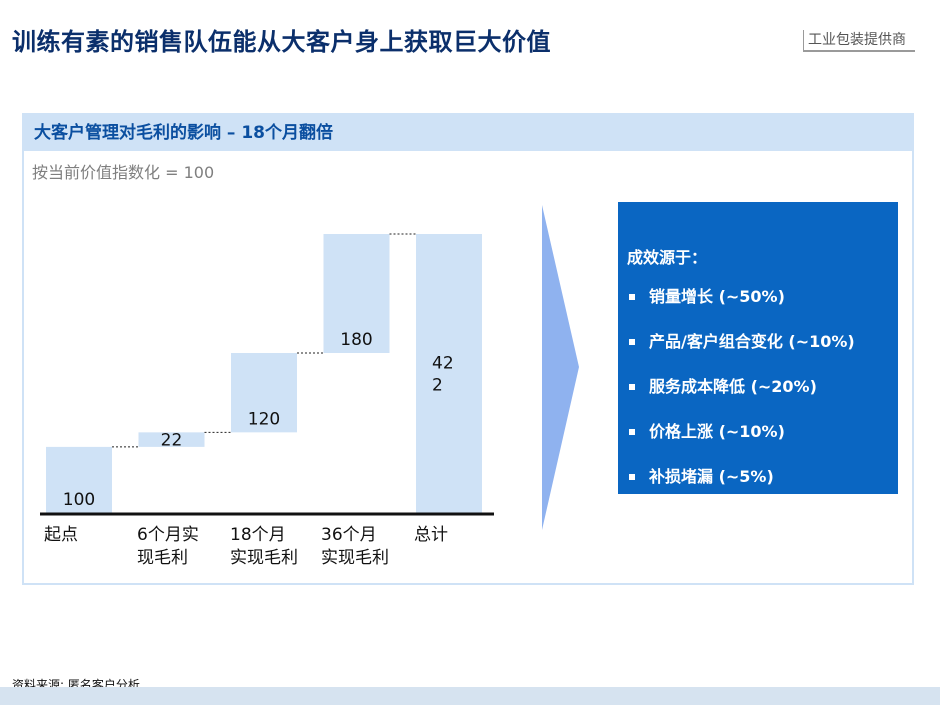  Describe the element at coordinates (762, 353) in the screenshot. I see `driver-item: 产品/客户组合变化 (~10%)` at that location.